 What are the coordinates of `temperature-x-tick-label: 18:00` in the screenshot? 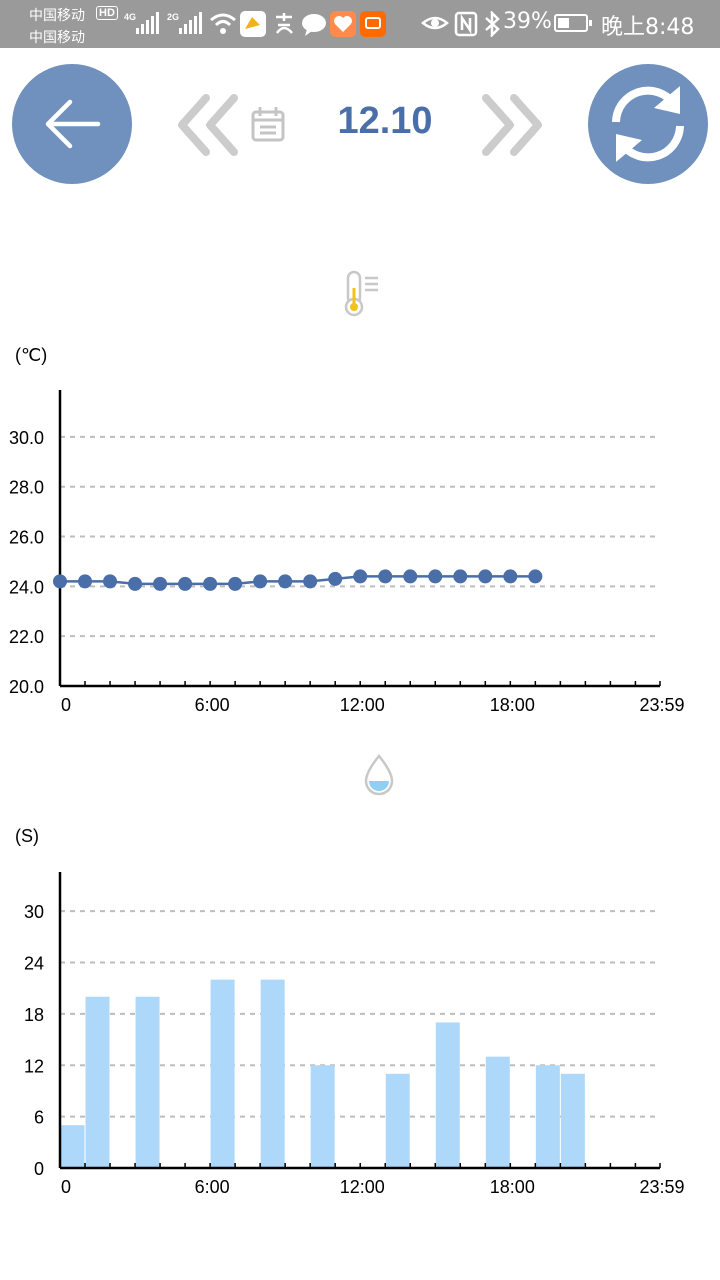 It's located at (512, 705).